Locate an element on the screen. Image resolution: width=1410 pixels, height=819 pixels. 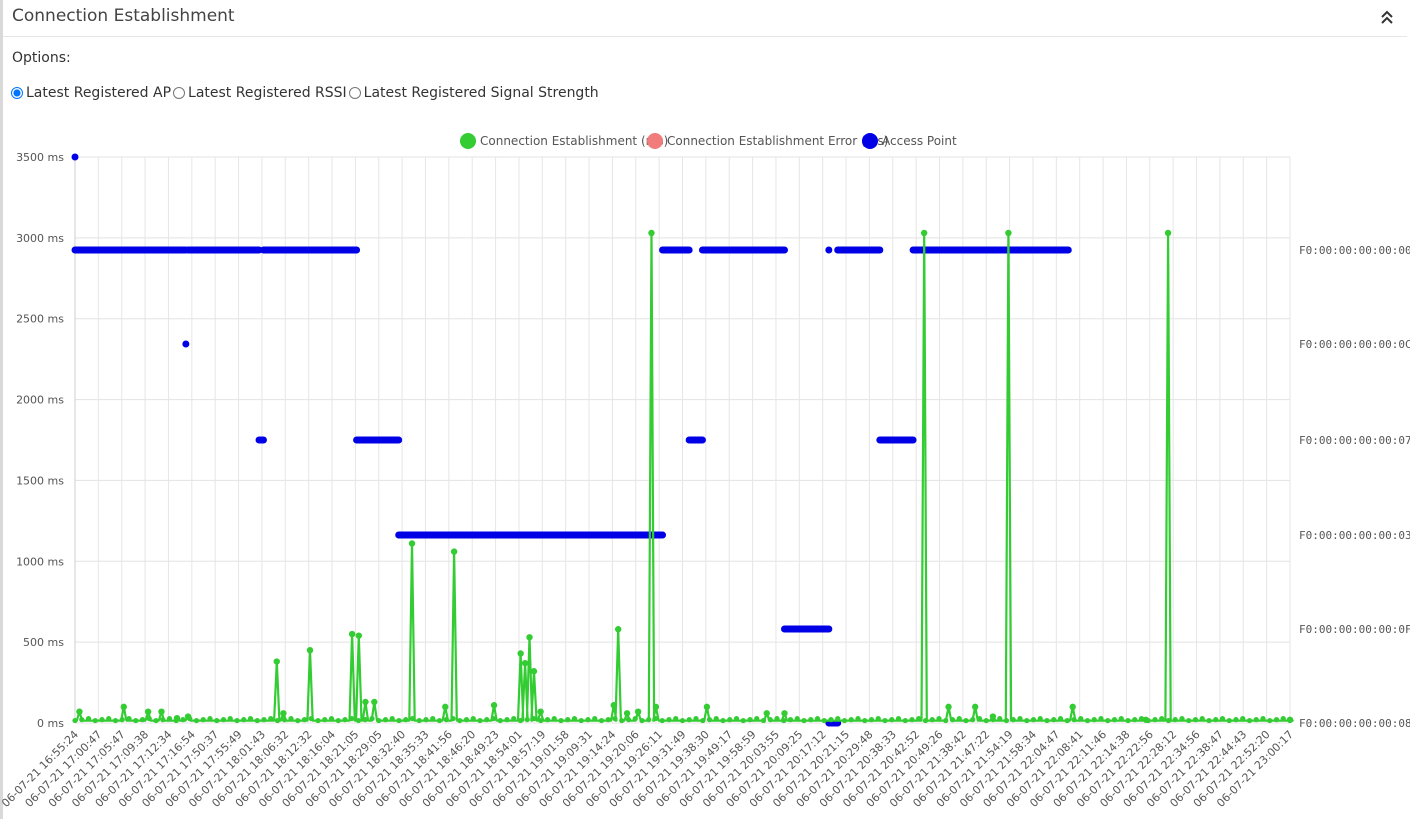
ap-axis-label: F0:00:00:00:00:00 is located at coordinates (1354, 250).